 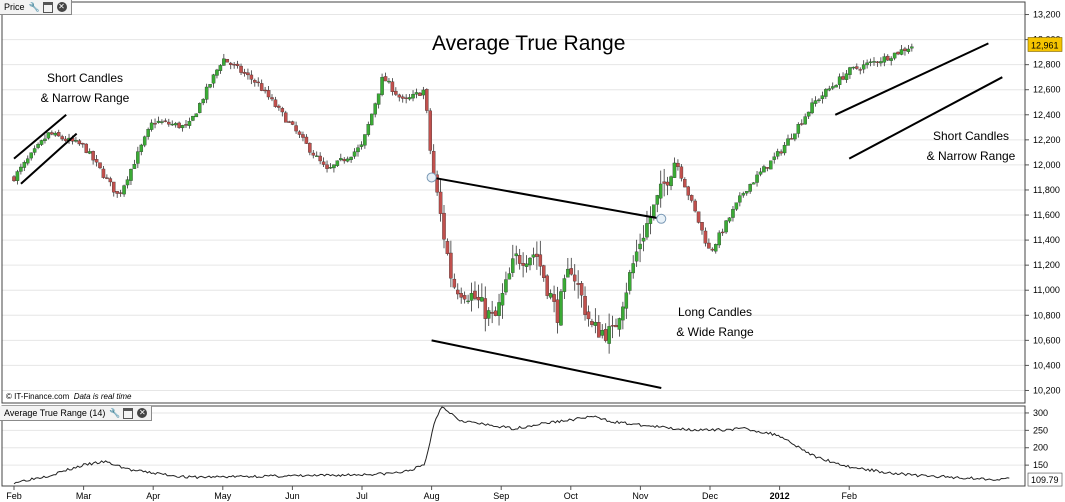 I want to click on data-credit: © IT-Finance.com Data is real time, so click(x=69, y=396).